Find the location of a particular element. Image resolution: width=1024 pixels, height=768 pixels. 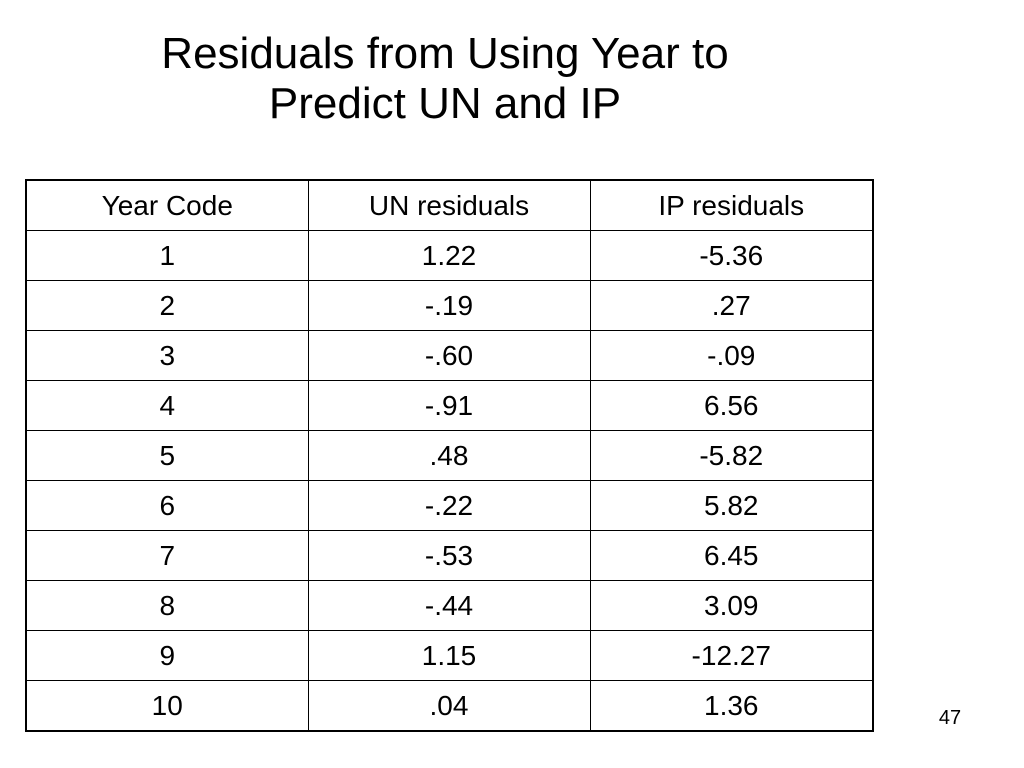

table-row: 9 1.15 -12.27 is located at coordinates (449, 655).